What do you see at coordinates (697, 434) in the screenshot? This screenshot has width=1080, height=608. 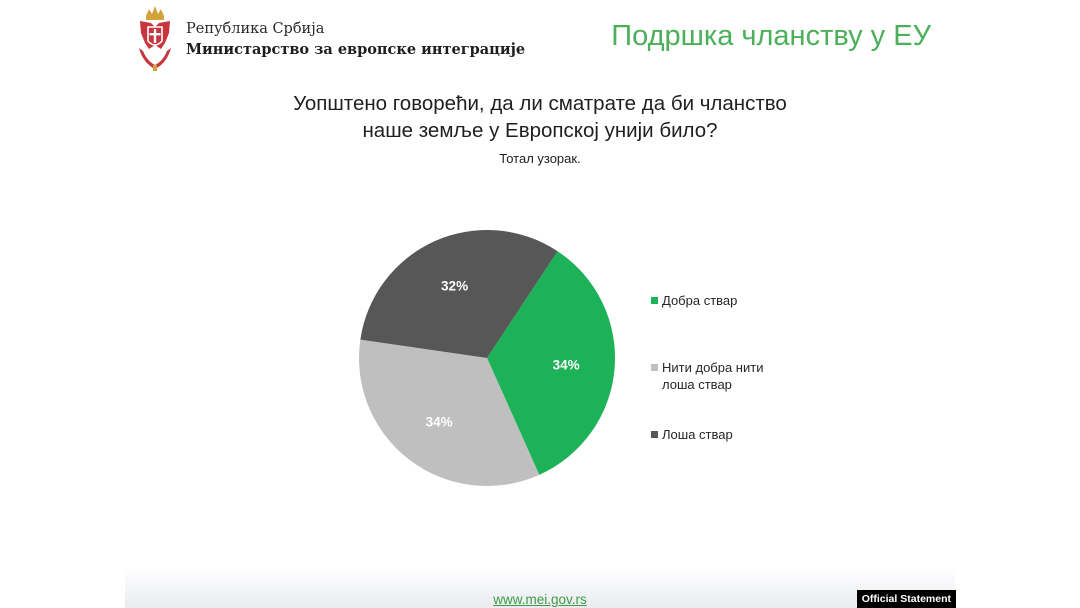 I see `legend-label-bad: Лоша ствар` at bounding box center [697, 434].